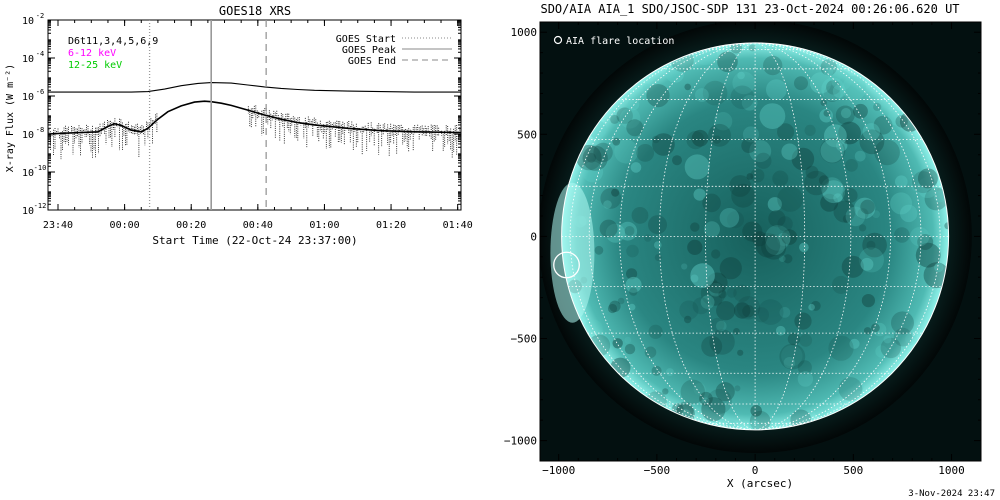 The width and height of the screenshot is (1000, 500). Describe the element at coordinates (369, 50) in the screenshot. I see `goes-legend-marker-label: GOES Peak` at that location.